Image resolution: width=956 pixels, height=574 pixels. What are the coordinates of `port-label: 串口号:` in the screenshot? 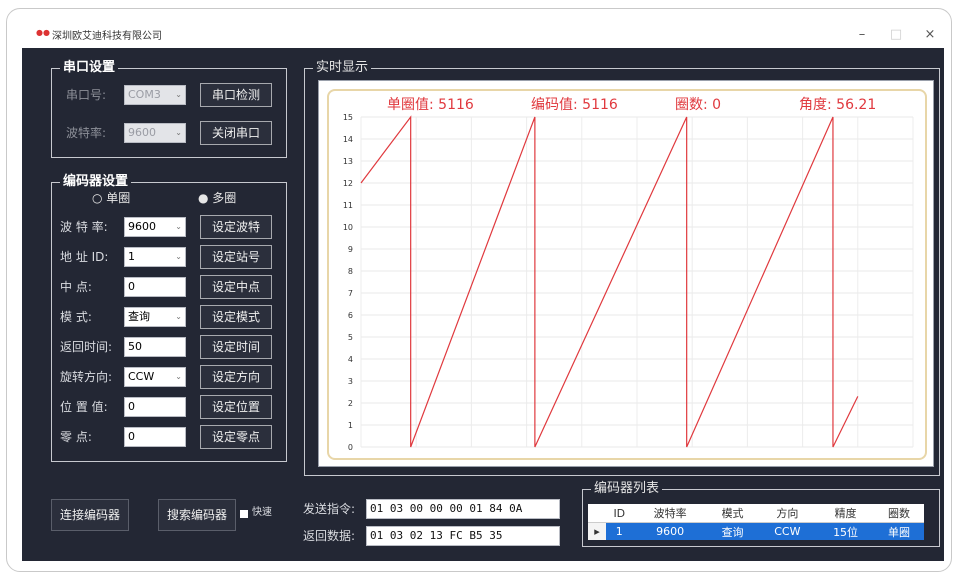 It's located at (86, 95).